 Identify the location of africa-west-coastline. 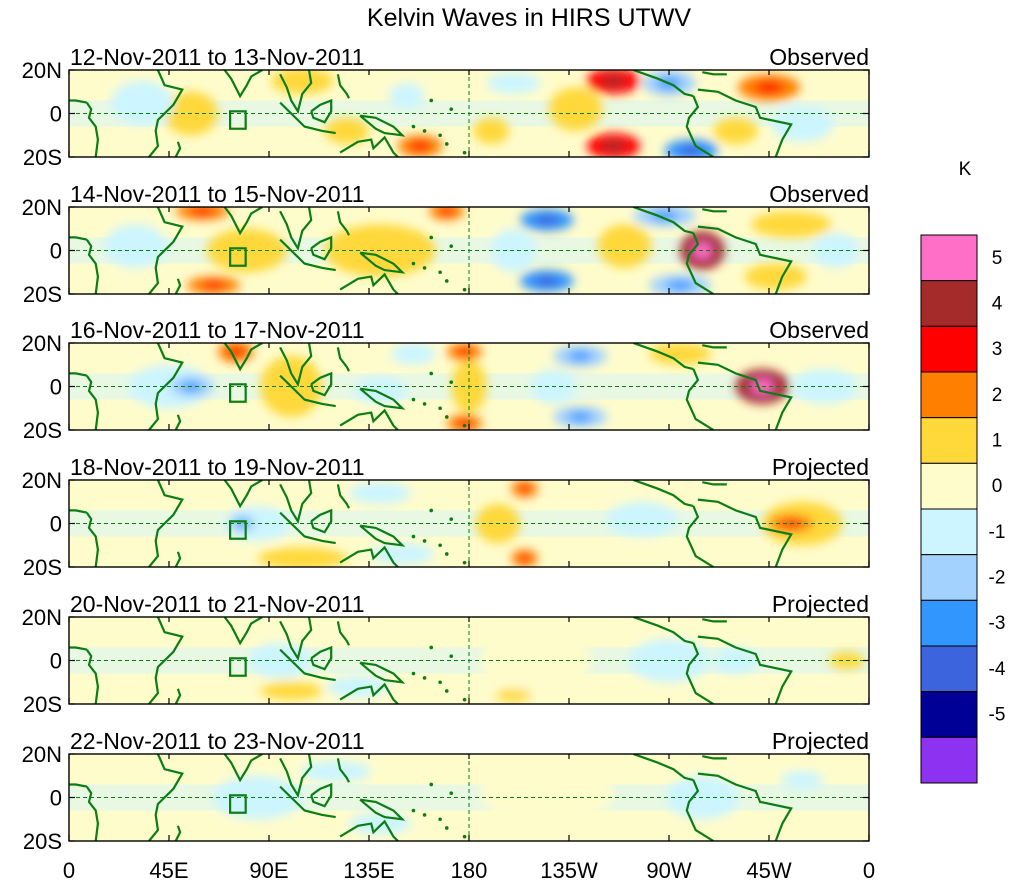
(92, 676).